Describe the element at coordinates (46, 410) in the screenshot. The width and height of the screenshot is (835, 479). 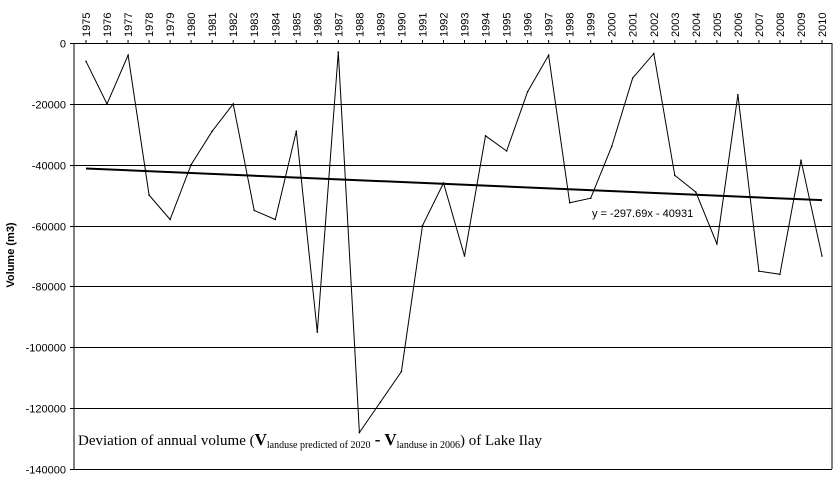
I see `y-tick-label: -120000` at that location.